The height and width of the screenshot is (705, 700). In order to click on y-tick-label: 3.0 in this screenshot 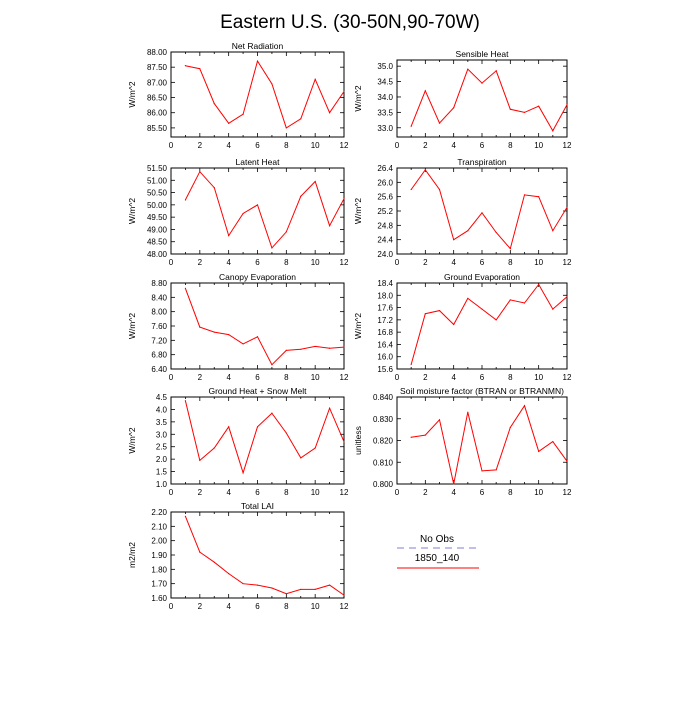, I will do `click(162, 434)`.